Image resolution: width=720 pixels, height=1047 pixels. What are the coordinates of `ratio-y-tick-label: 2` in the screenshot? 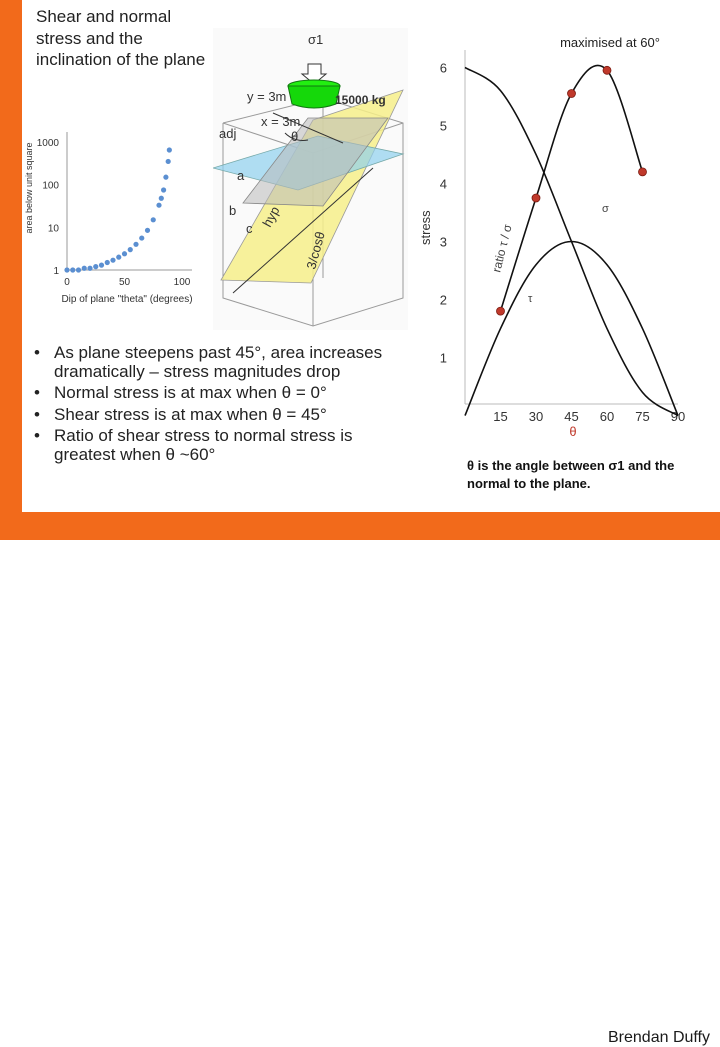 It's located at (443, 300).